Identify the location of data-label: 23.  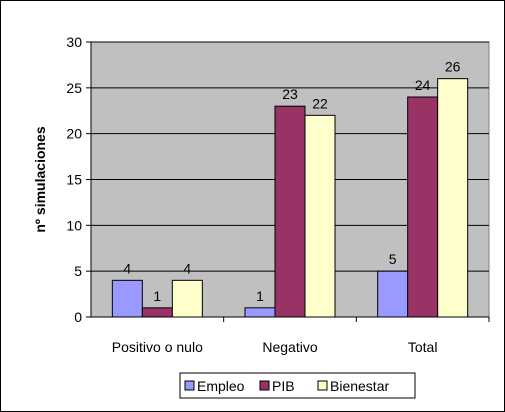
(290, 94).